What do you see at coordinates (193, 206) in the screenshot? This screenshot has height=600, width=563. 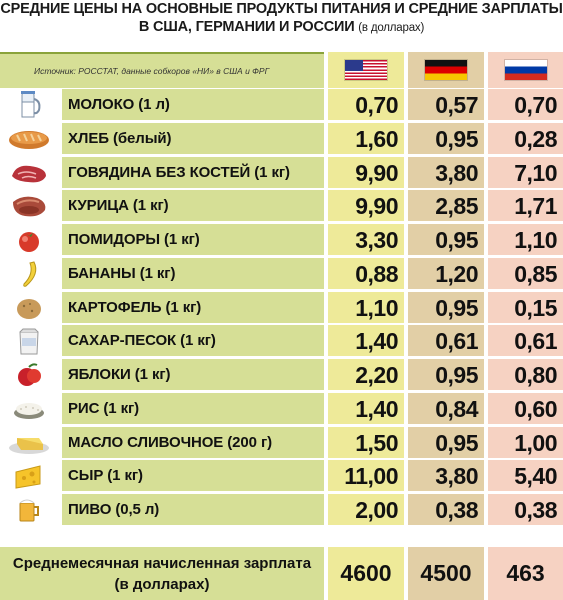 I see `product-name: КУРИЦА (1 кг)` at bounding box center [193, 206].